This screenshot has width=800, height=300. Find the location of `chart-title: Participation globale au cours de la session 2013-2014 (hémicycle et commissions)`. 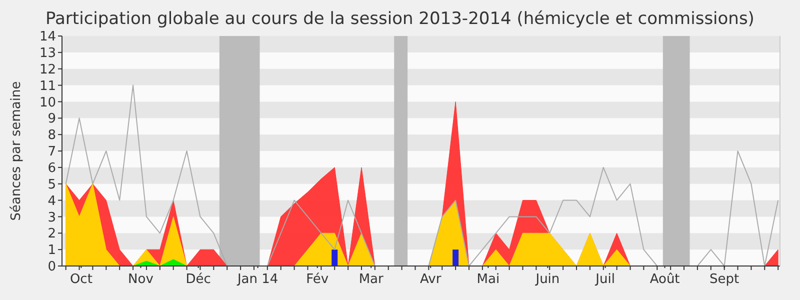

chart-title: Participation globale au cours de la session 2013-2014 (hémicycle et commissions) is located at coordinates (400, 19).